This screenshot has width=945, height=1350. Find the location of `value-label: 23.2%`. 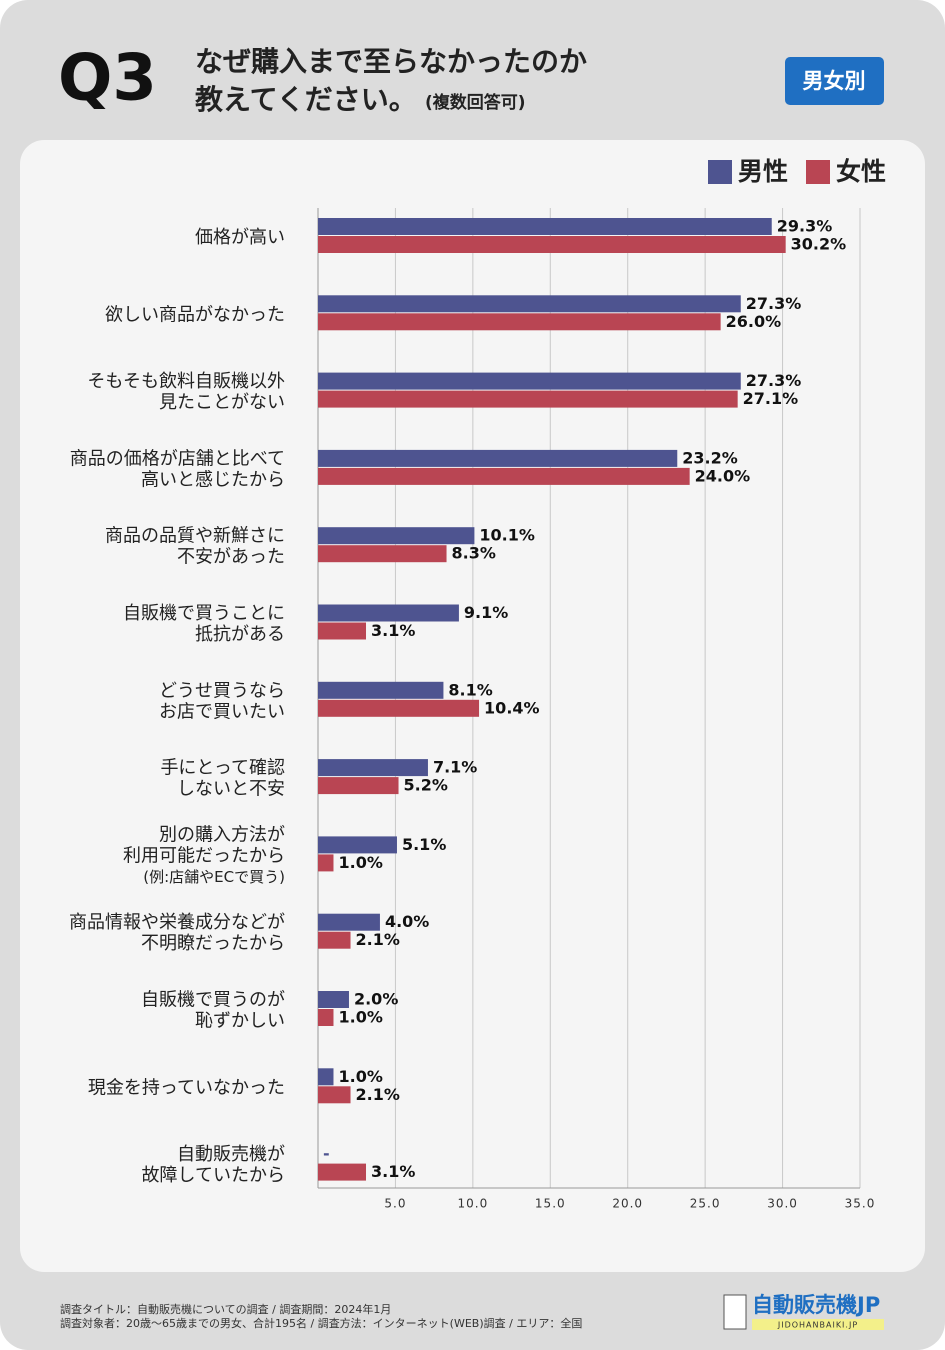

value-label: 23.2% is located at coordinates (710, 457).